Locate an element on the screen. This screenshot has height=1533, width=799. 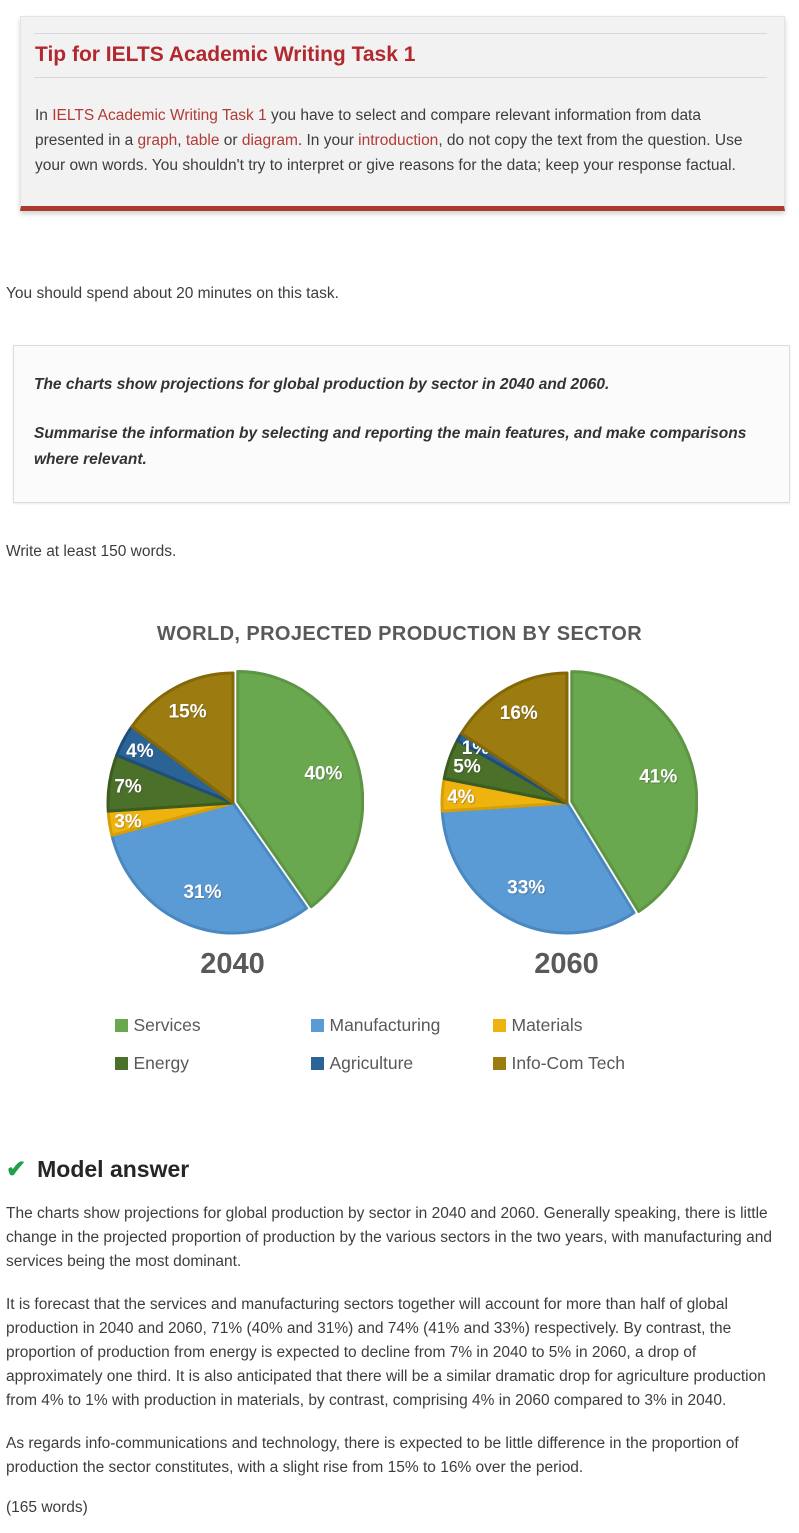
pie-data-label: 41% is located at coordinates (658, 777).